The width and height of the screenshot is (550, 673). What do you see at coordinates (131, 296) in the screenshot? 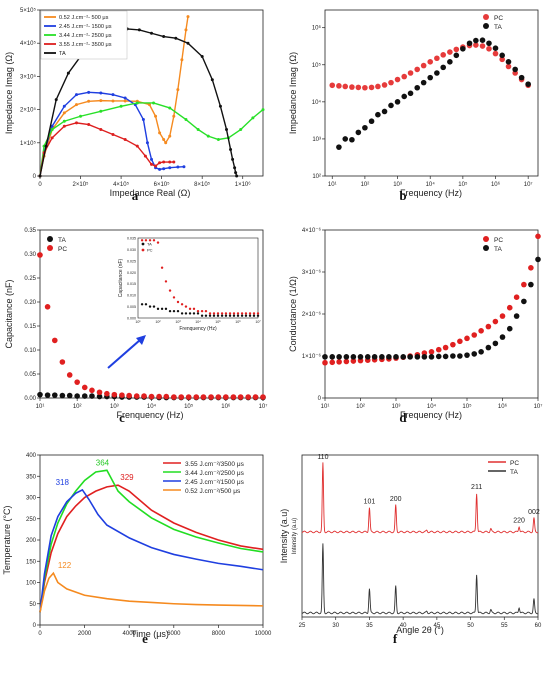
I see `inset-y-tick-label: 0.010` at bounding box center [131, 296].